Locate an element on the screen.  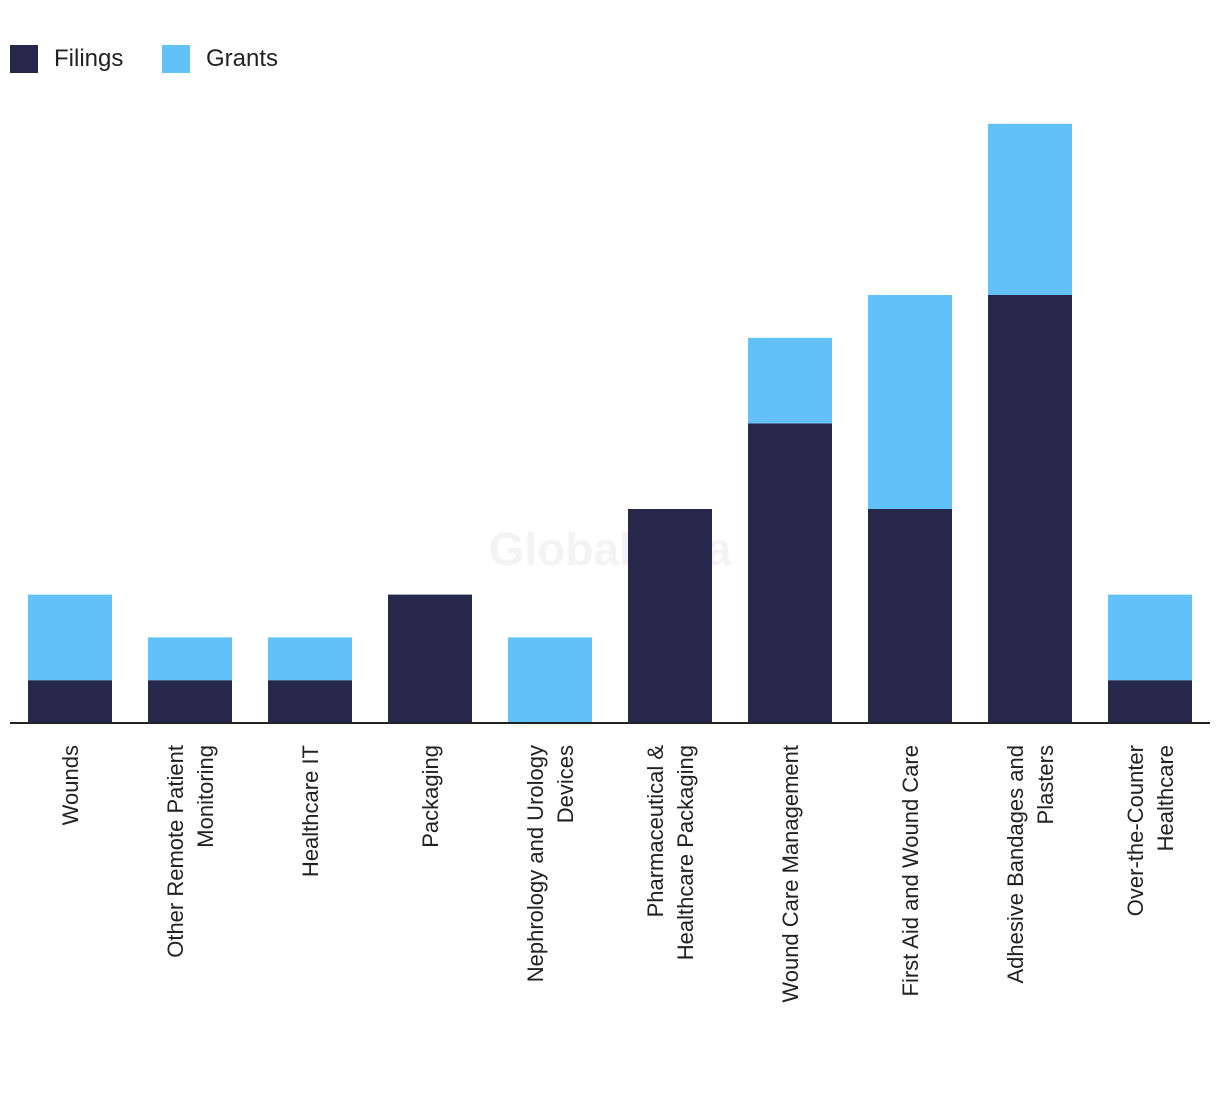
x-tick-label-line: Other Remote Patient is located at coordinates (175, 851).